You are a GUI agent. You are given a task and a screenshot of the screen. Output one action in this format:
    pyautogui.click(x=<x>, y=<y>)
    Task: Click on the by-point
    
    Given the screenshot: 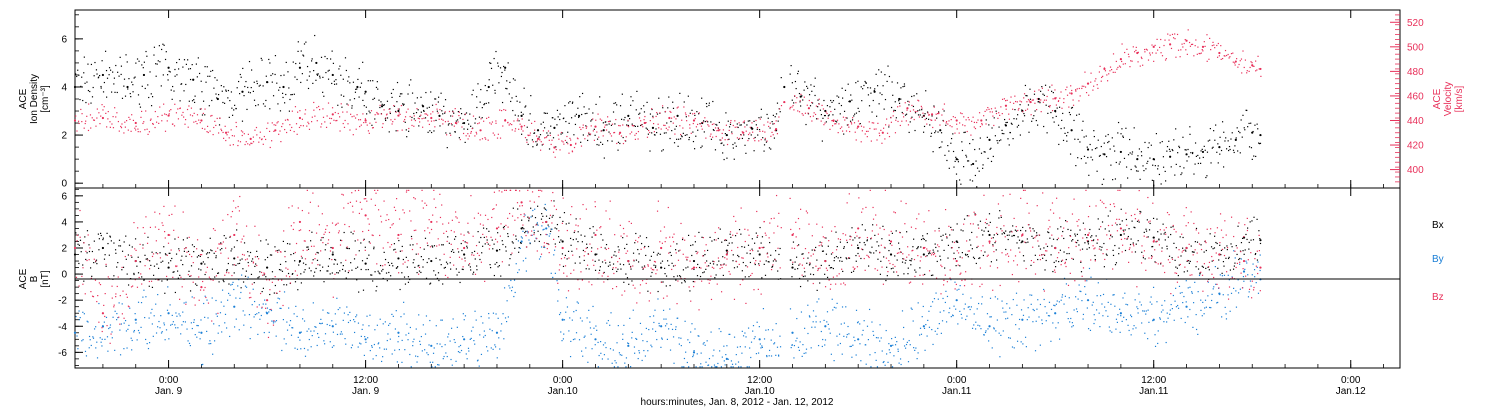 What is the action you would take?
    pyautogui.click(x=661, y=326)
    